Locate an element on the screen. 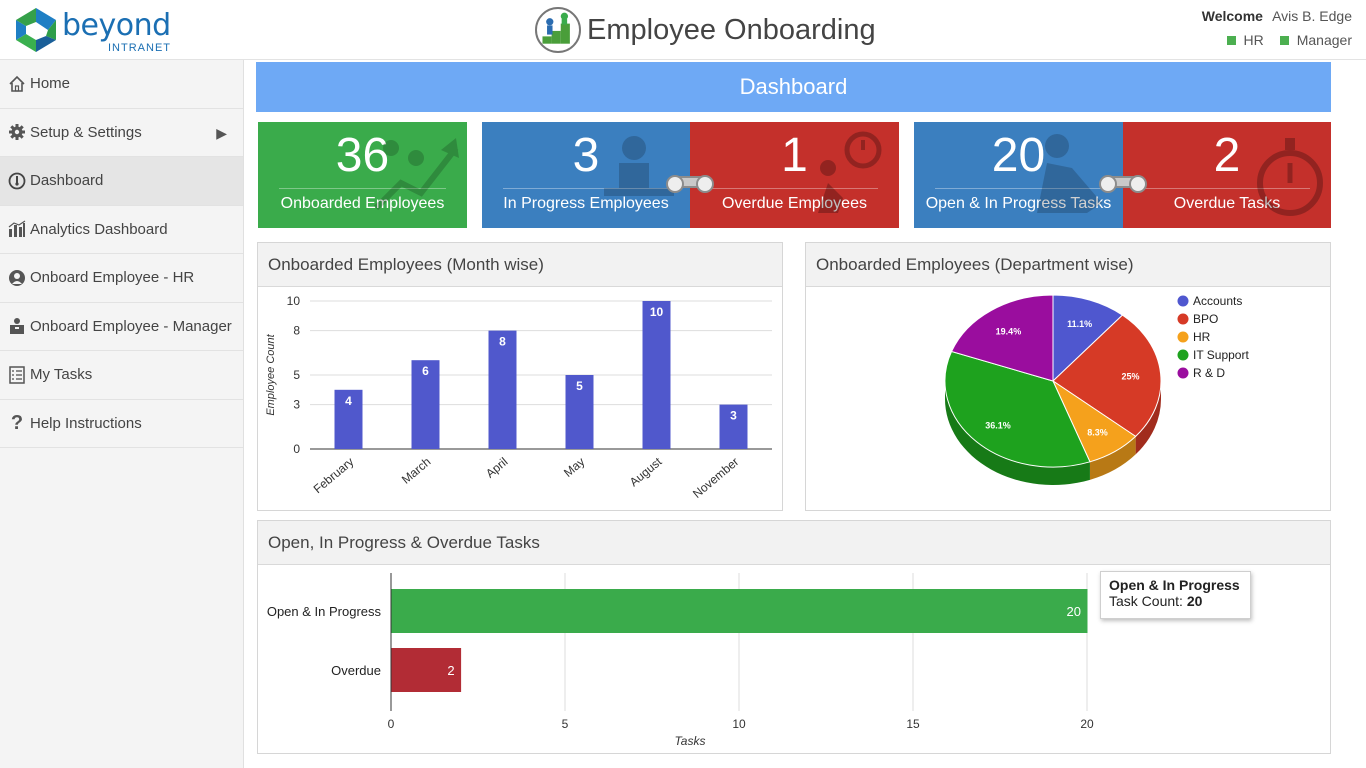 Image resolution: width=1366 pixels, height=768 pixels. x-tick-label: November is located at coordinates (715, 478).